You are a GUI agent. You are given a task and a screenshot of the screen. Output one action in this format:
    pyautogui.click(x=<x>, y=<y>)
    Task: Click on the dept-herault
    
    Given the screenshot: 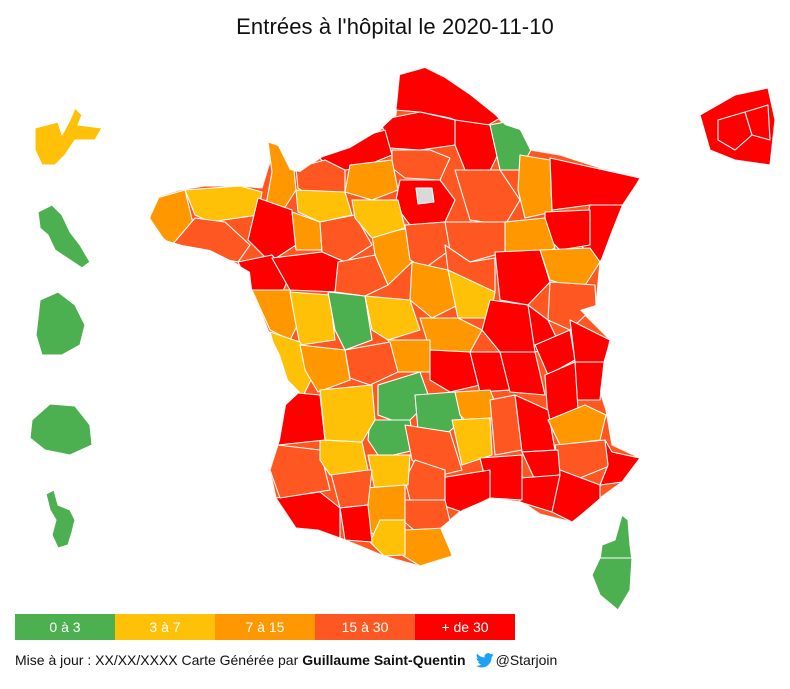 What is the action you would take?
    pyautogui.click(x=465, y=491)
    